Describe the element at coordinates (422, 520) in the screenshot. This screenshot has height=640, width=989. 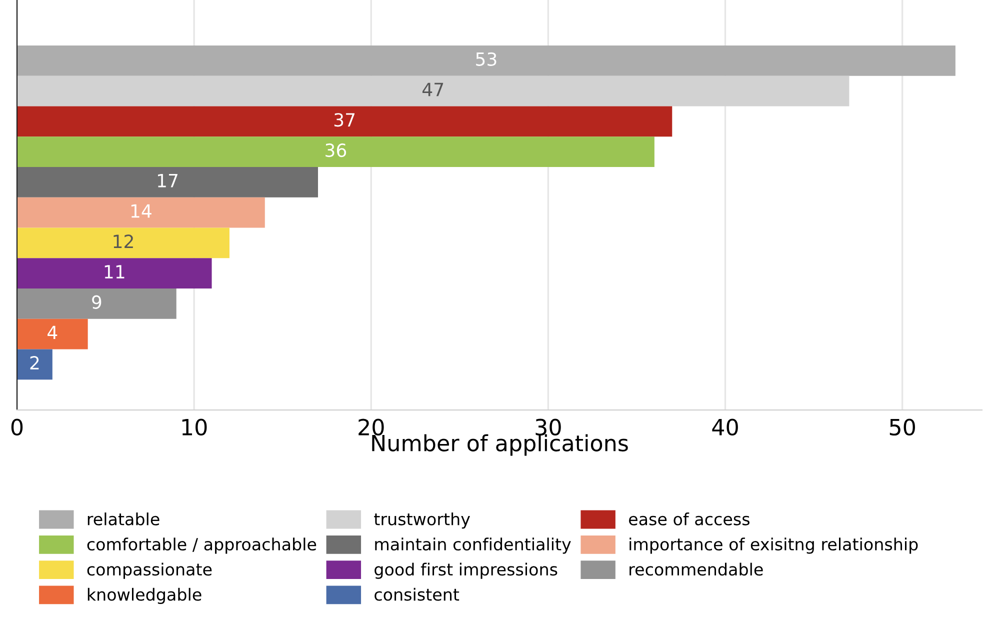
I see `legend-label: trustworthy` at that location.